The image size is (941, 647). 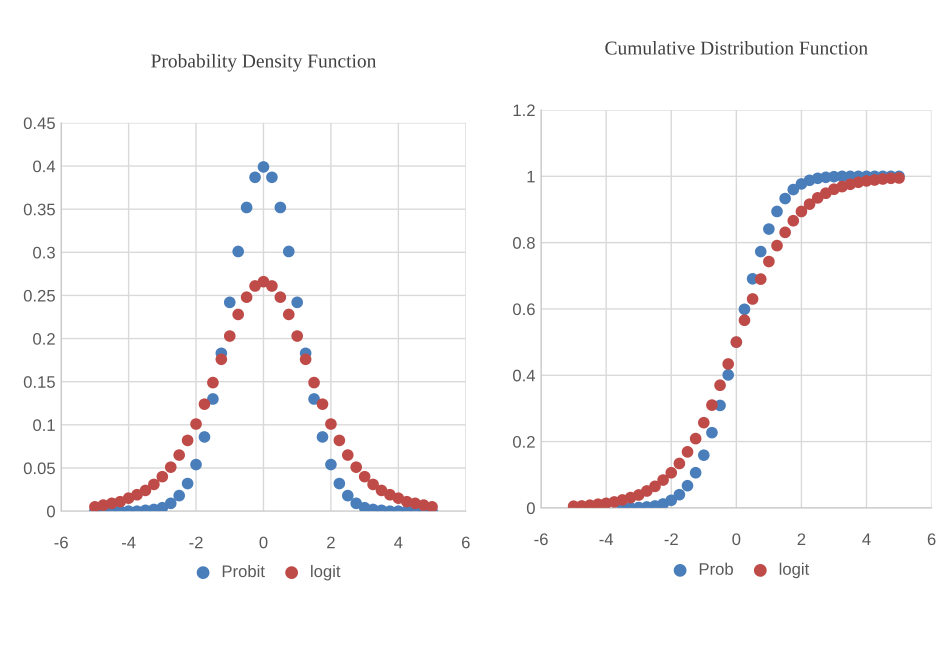 What do you see at coordinates (524, 110) in the screenshot?
I see `y-tick-label: 1.2` at bounding box center [524, 110].